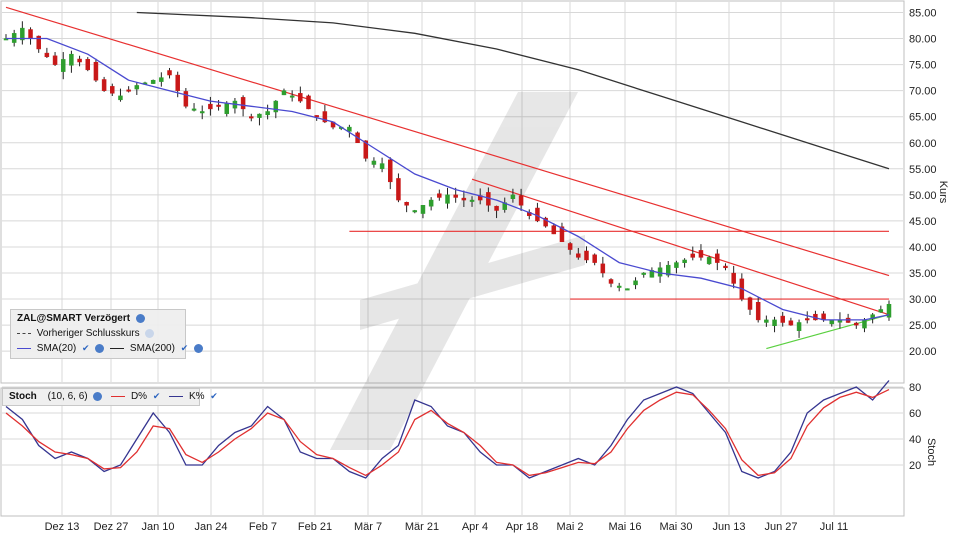  I want to click on legend-sma-row: SMA(20) ✔ SMA(200) ✔, so click(110, 348).